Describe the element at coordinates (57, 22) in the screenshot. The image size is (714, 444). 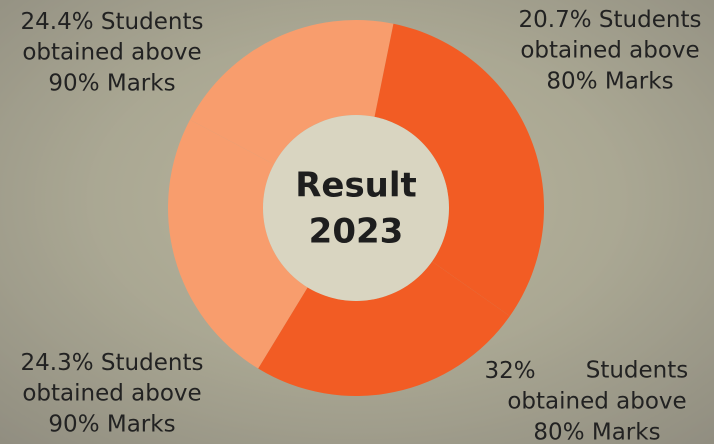
I see `value-label: 24.4%` at that location.